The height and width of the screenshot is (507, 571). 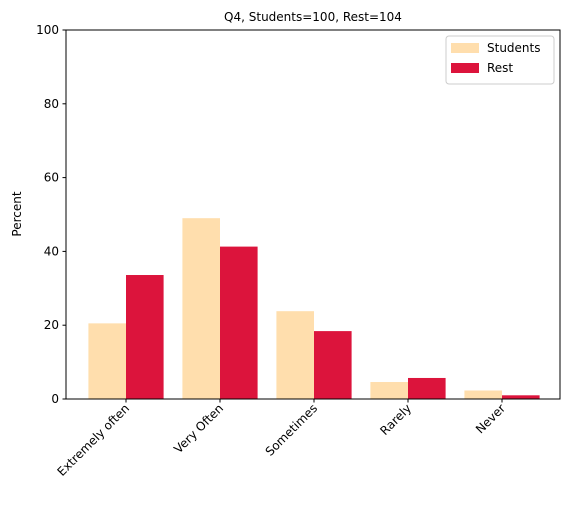 What do you see at coordinates (47, 30) in the screenshot?
I see `y-tick-label: 100` at bounding box center [47, 30].